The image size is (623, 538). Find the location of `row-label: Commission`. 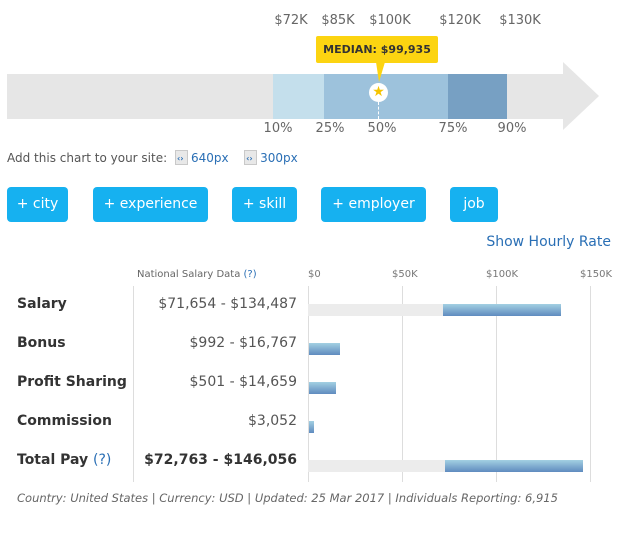

row-label: Commission is located at coordinates (64, 421).